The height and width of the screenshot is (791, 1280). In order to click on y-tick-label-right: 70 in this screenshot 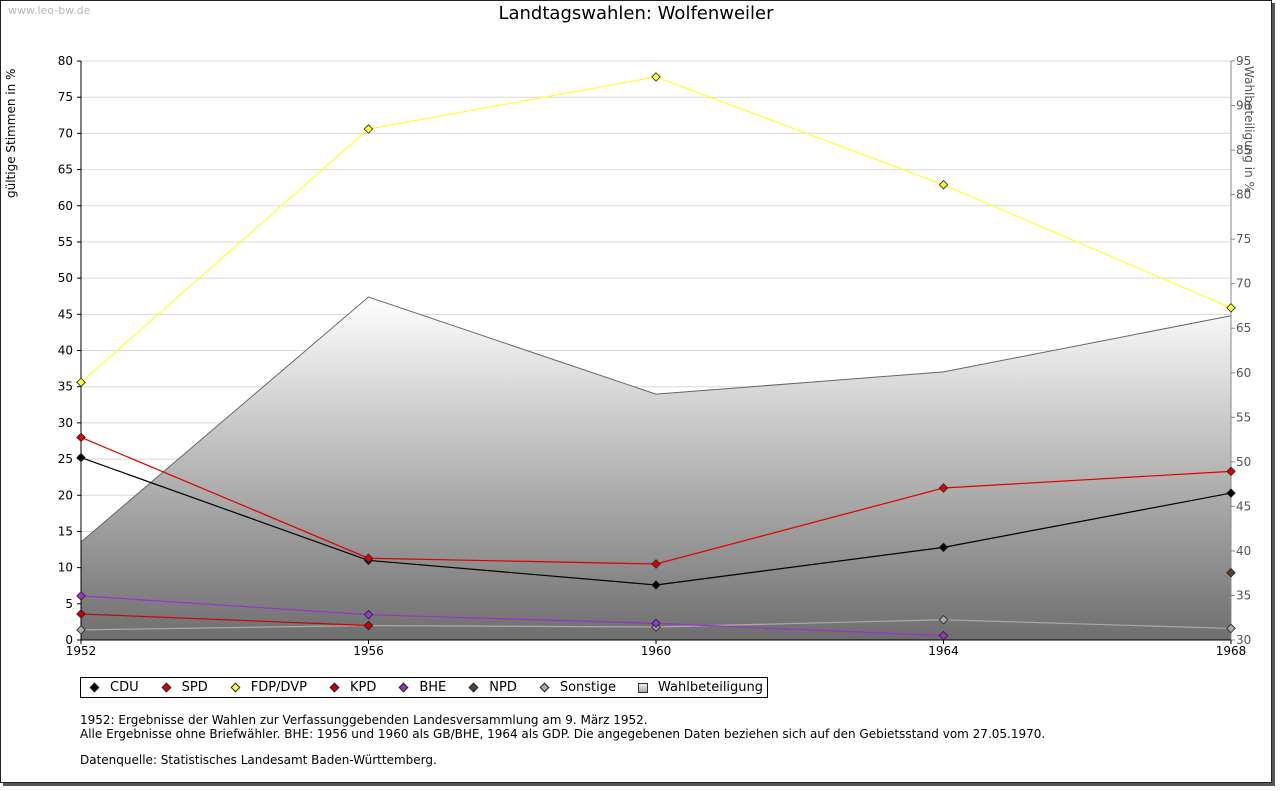, I will do `click(1243, 284)`.